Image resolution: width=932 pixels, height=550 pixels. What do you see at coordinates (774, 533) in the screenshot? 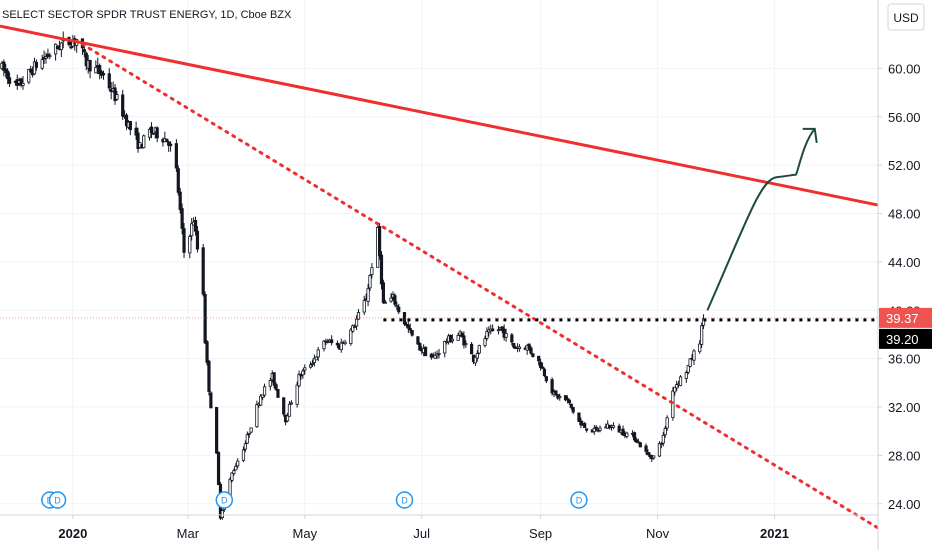
I see `time-tick-label: 2021` at bounding box center [774, 533].